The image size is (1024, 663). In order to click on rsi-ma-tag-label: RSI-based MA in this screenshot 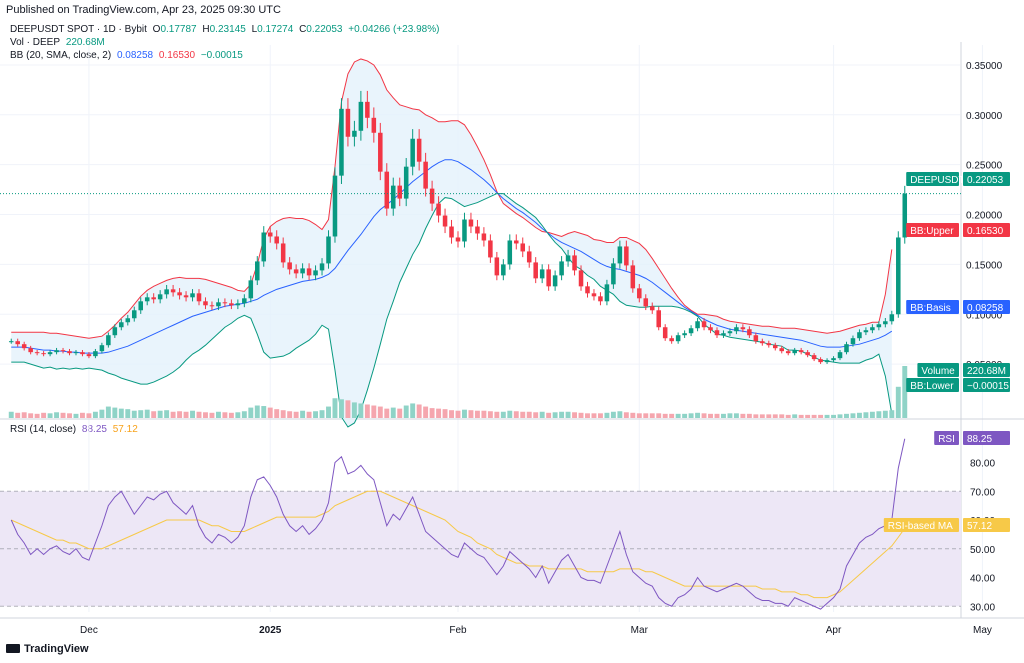, I will do `click(920, 526)`.